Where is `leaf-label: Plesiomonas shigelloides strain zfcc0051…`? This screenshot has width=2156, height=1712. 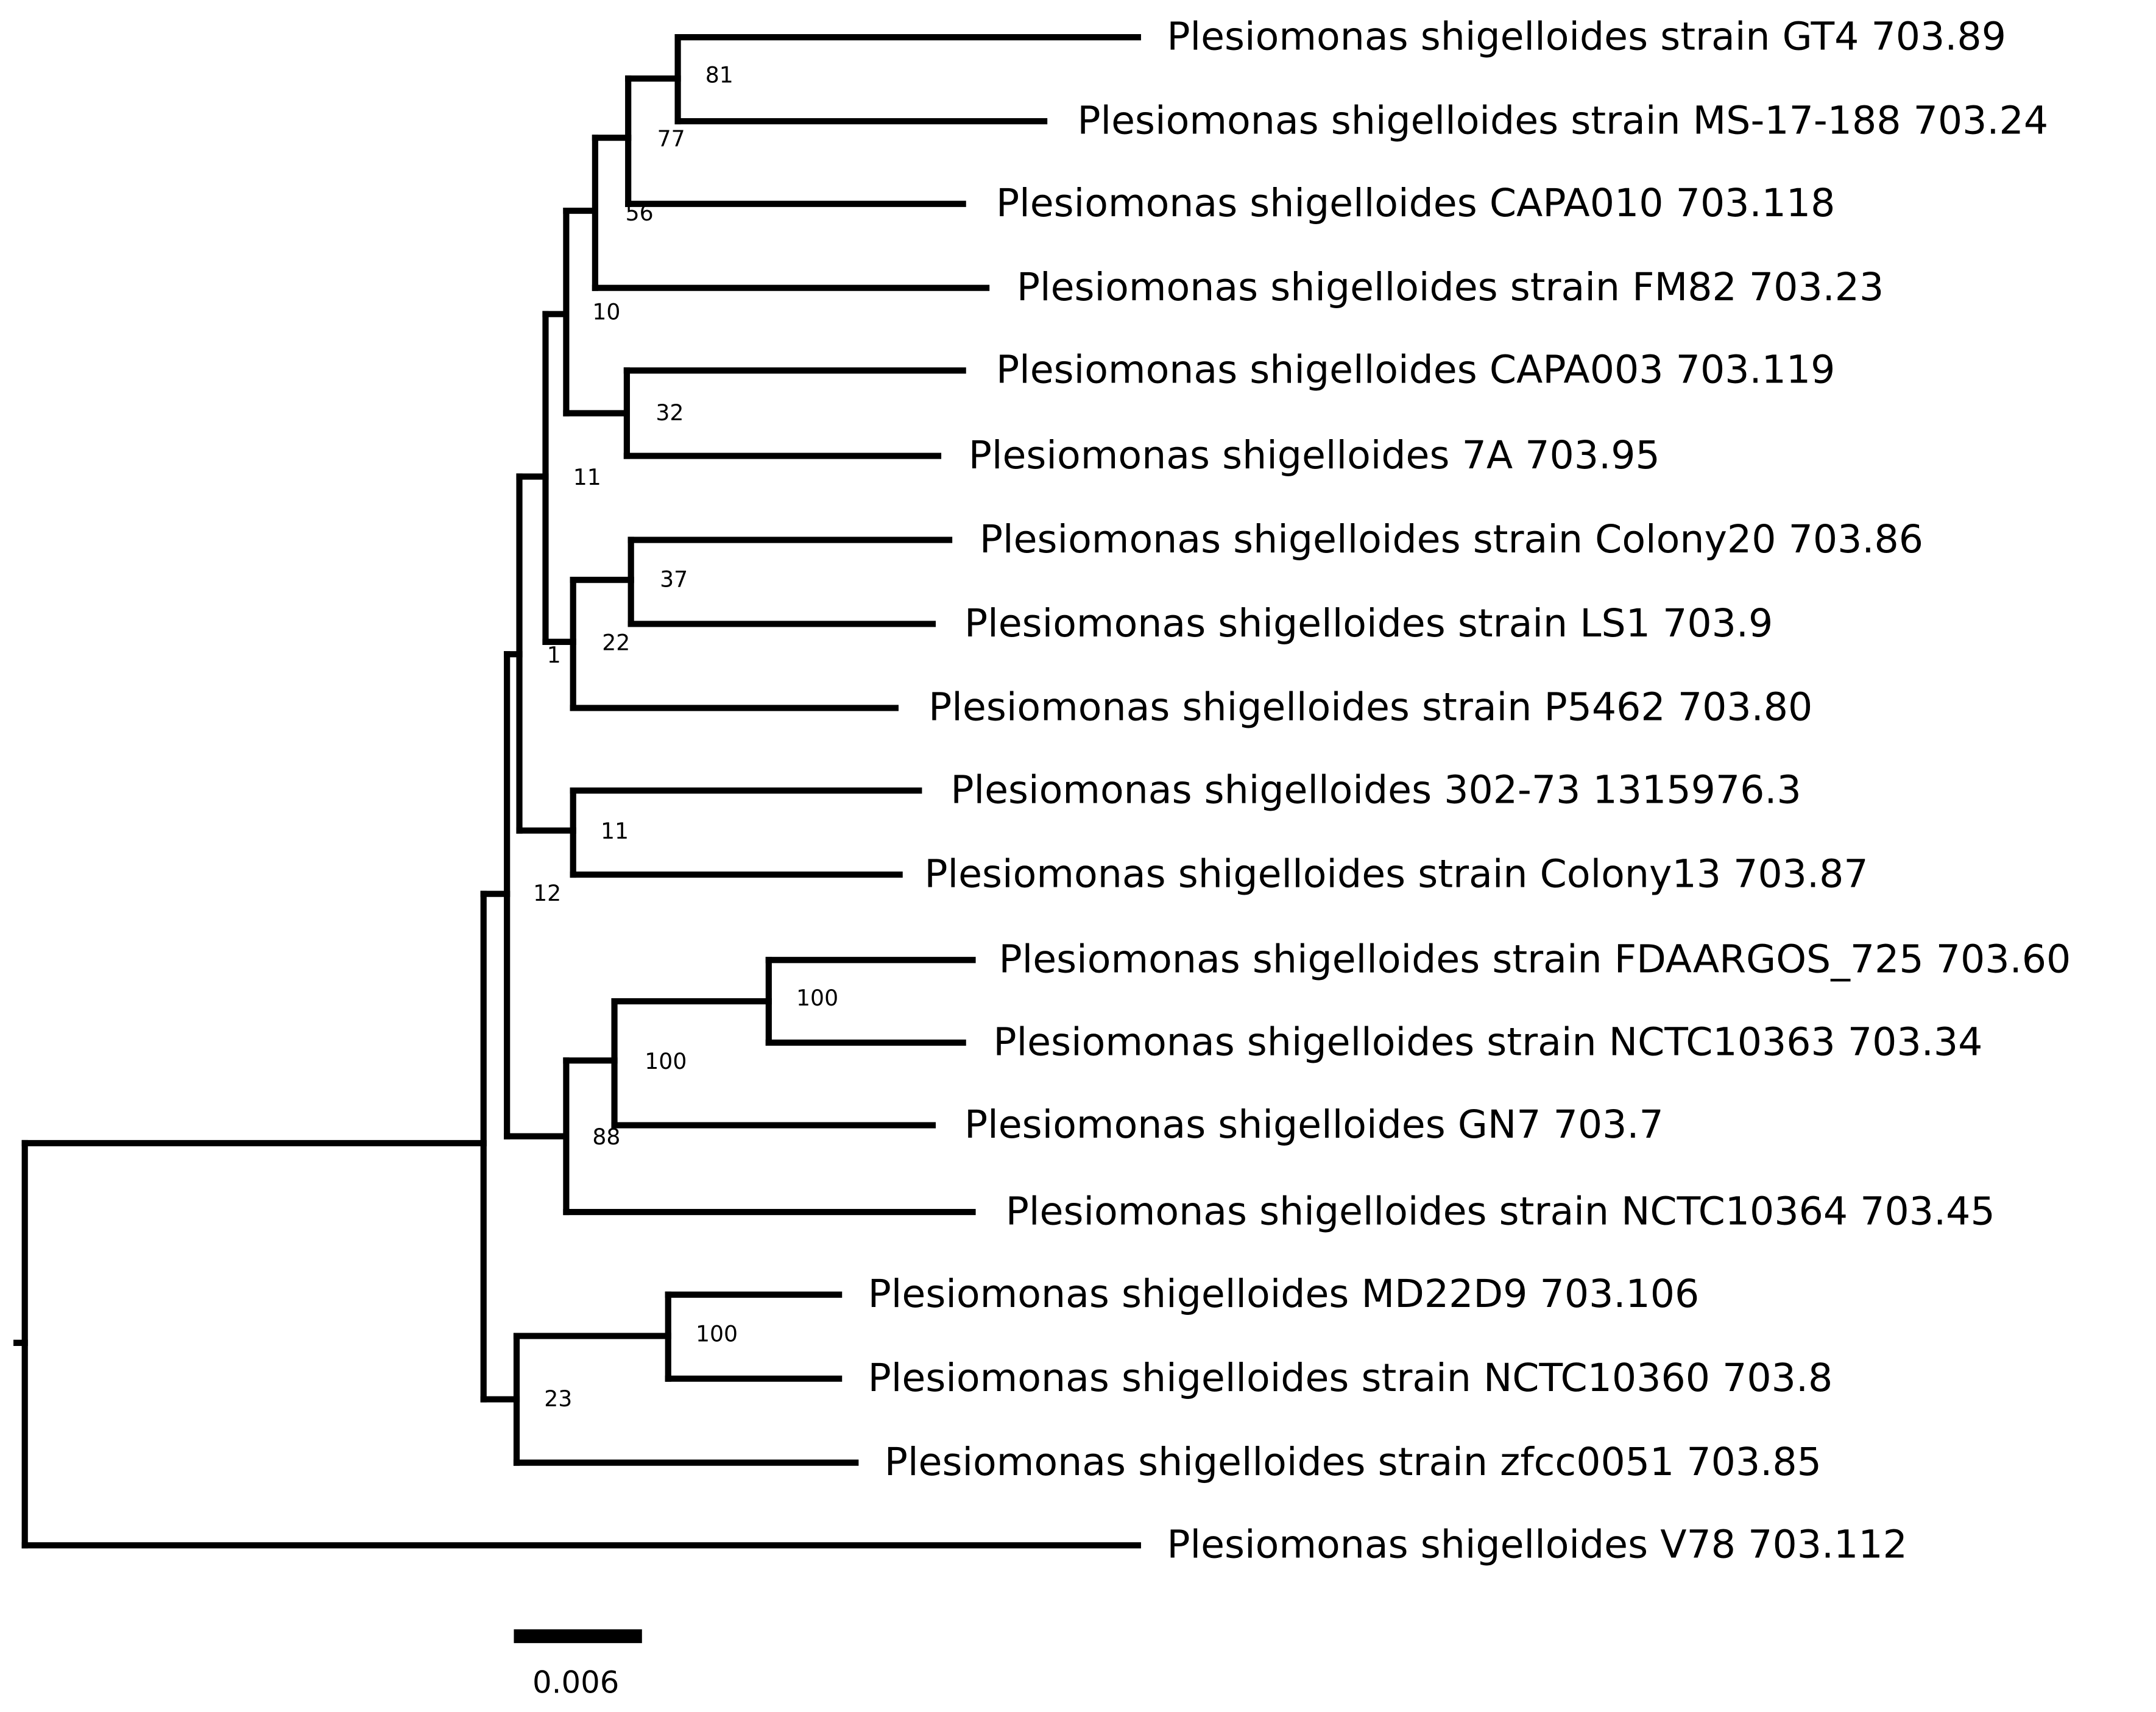
leaf-label: Plesiomonas shigelloides strain zfcc0051… is located at coordinates (1353, 1461).